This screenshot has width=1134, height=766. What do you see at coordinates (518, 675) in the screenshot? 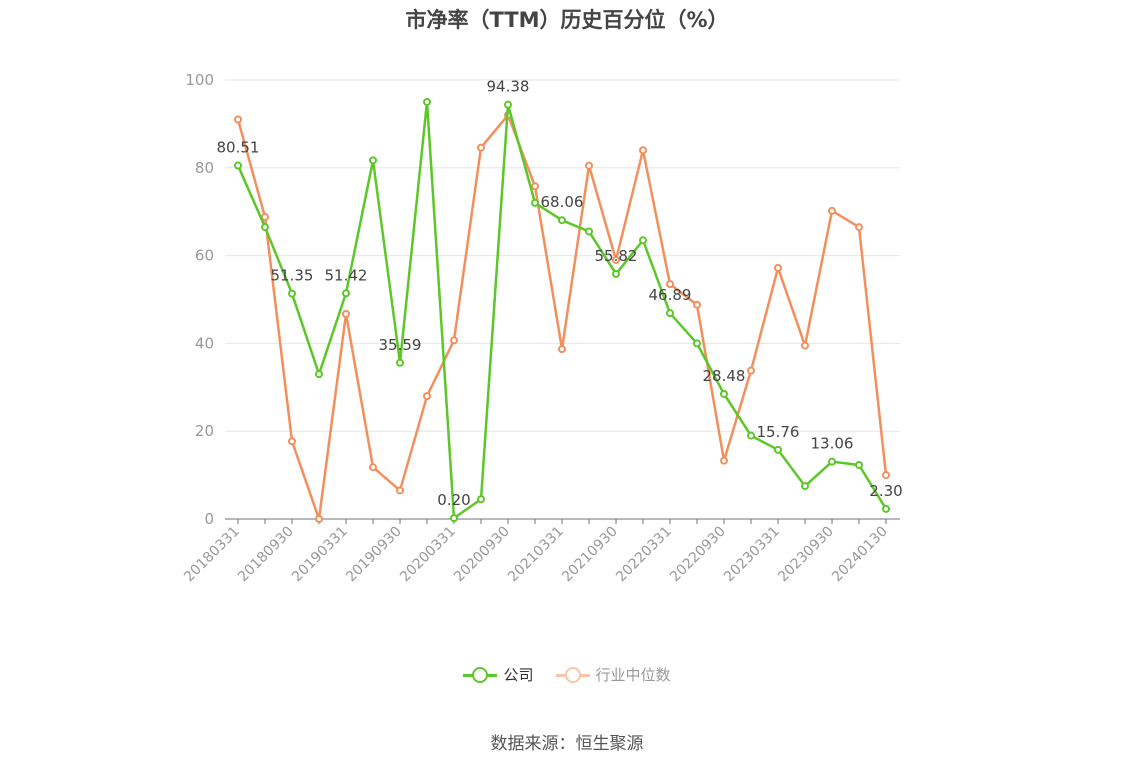
I see `legend-label-company: 公司` at bounding box center [518, 675].